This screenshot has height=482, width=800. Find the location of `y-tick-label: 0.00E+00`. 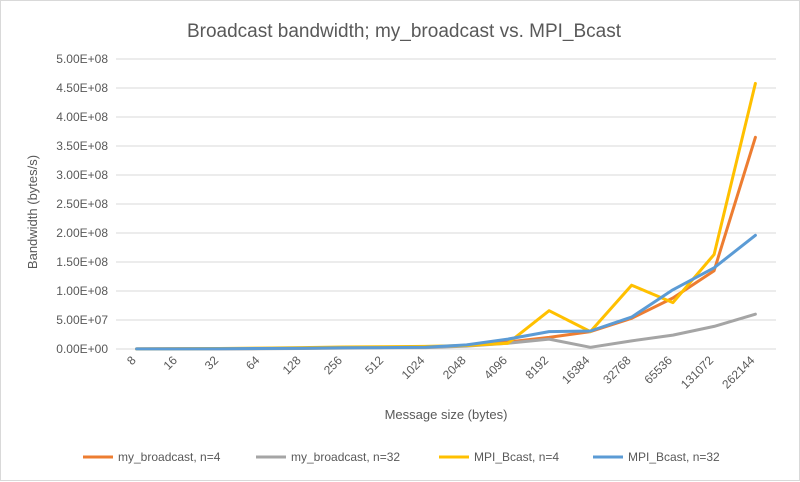

y-tick-label: 0.00E+00 is located at coordinates (82, 349).